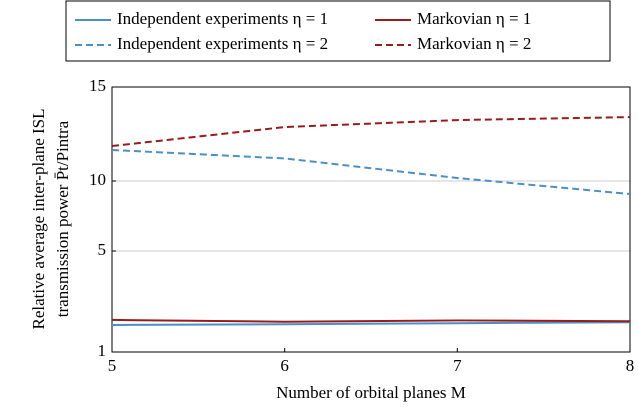 The image size is (638, 407). I want to click on legend-label: Markovian η = 1, so click(474, 18).